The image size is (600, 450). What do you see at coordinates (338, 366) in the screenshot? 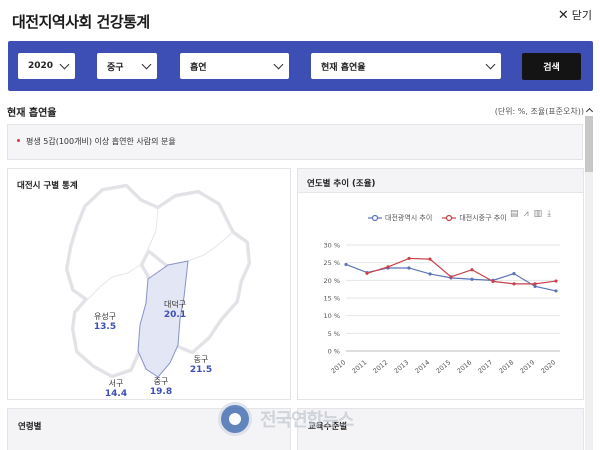
I see `x-tick-label: 2010` at bounding box center [338, 366].